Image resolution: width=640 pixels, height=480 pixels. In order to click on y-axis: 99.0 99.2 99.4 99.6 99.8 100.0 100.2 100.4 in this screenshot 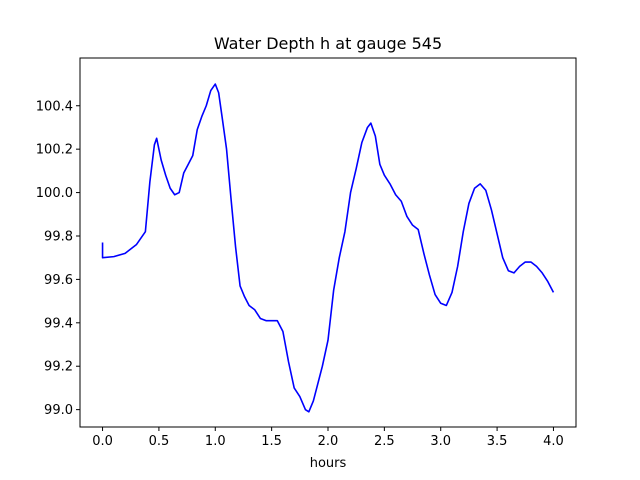, I will do `click(58, 258)`.